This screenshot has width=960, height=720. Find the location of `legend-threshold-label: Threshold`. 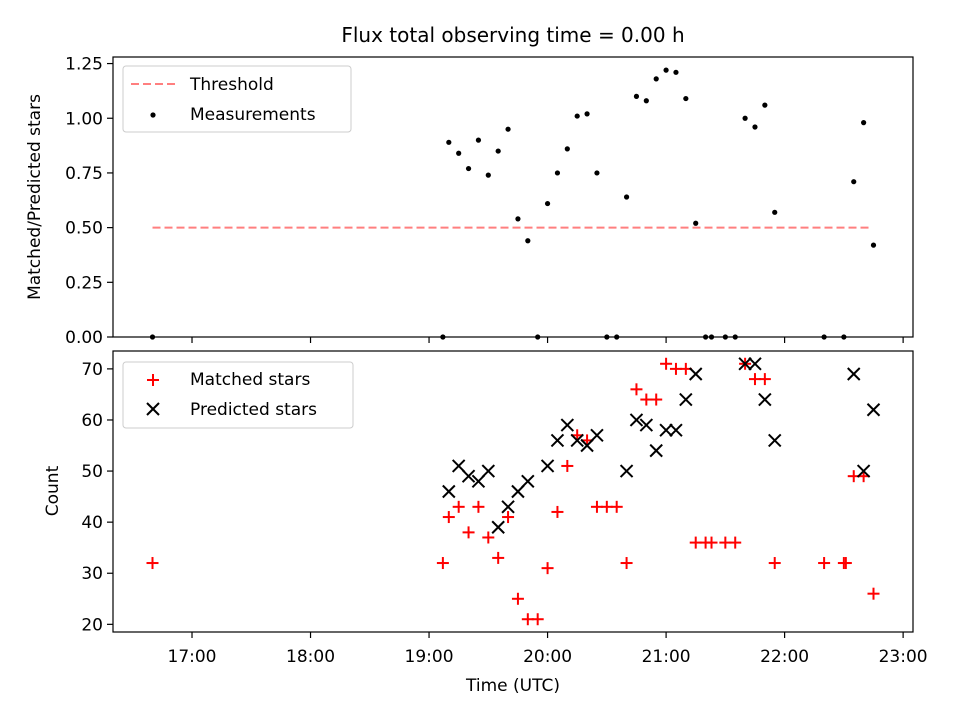

legend-threshold-label: Threshold is located at coordinates (231, 85).